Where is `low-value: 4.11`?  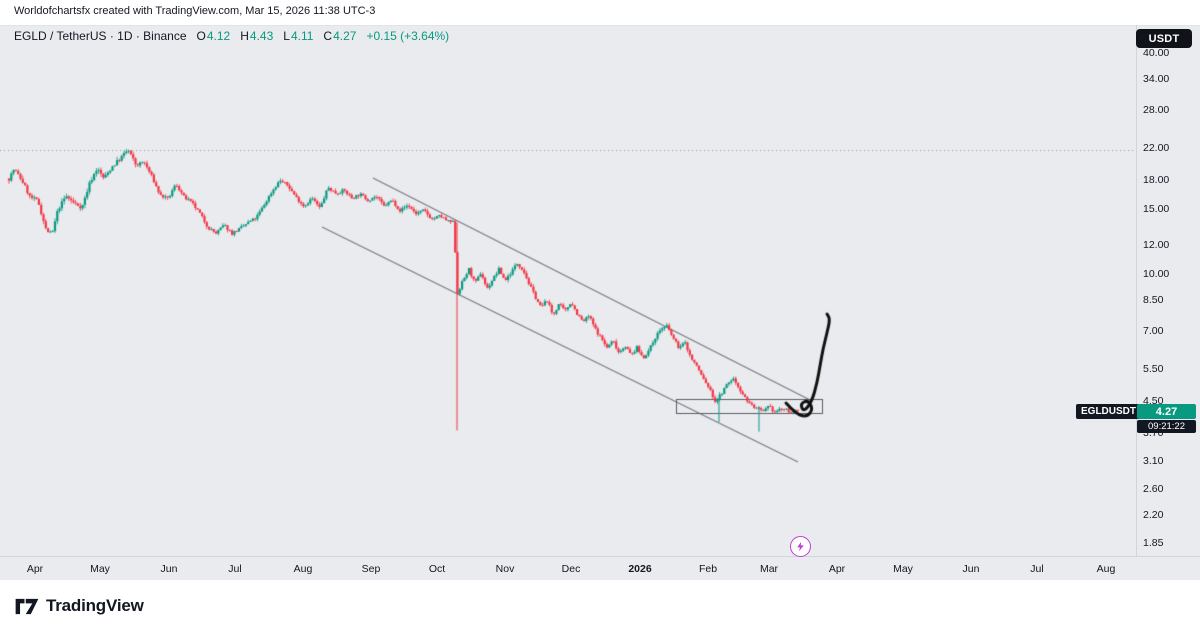 low-value: 4.11 is located at coordinates (302, 36).